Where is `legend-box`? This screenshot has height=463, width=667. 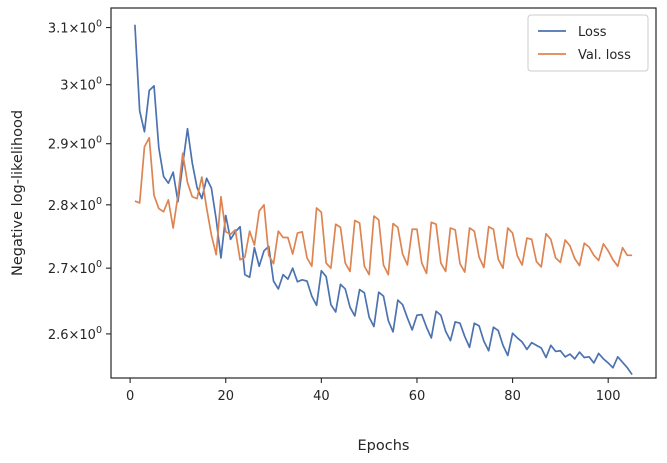 legend-box is located at coordinates (588, 43).